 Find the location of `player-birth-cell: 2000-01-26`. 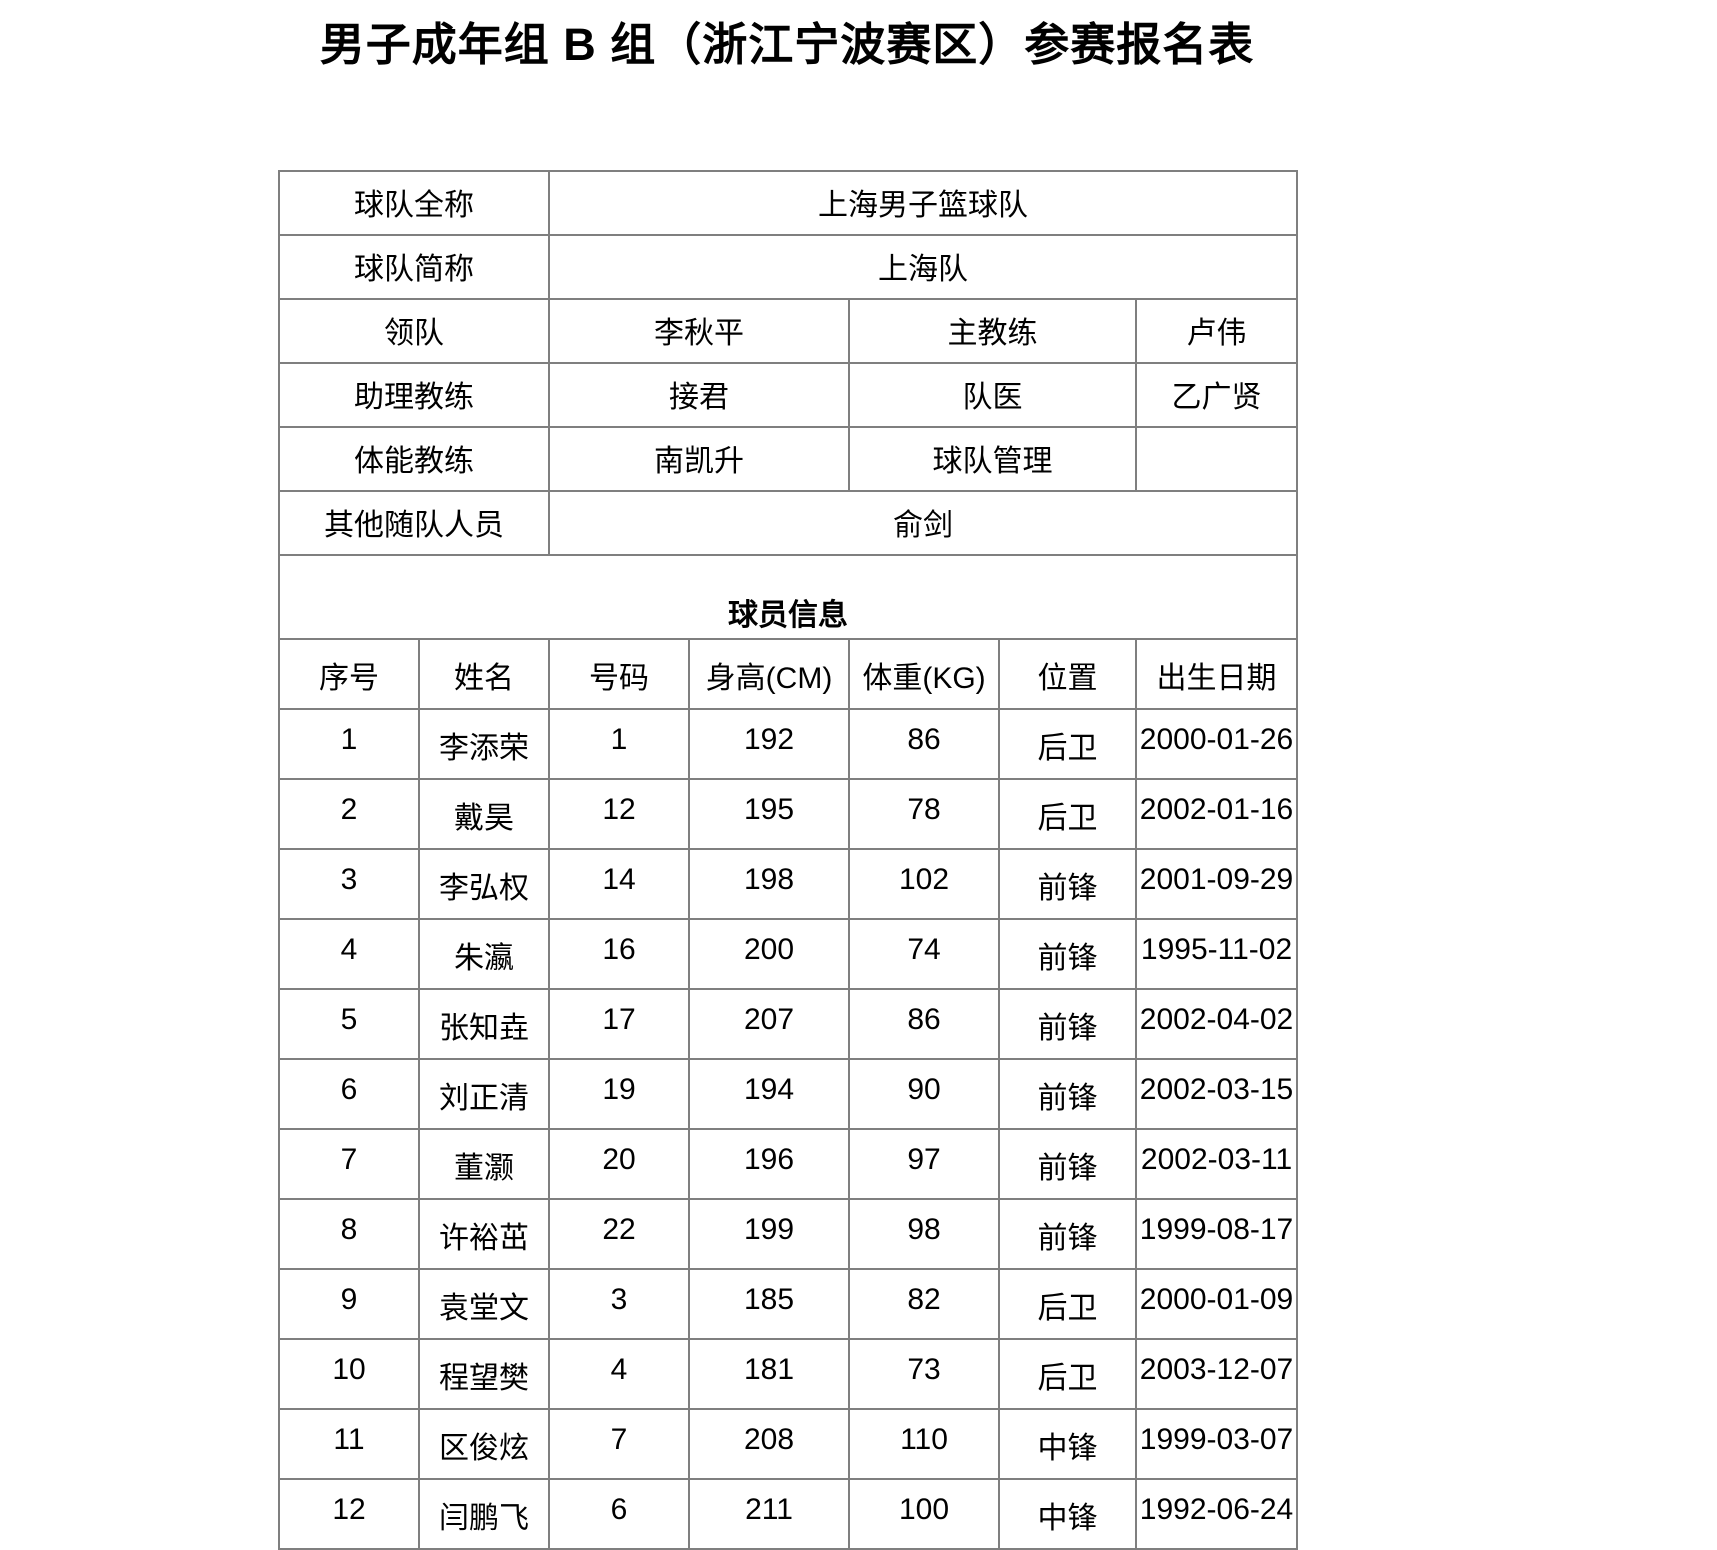

player-birth-cell: 2000-01-26 is located at coordinates (1216, 744).